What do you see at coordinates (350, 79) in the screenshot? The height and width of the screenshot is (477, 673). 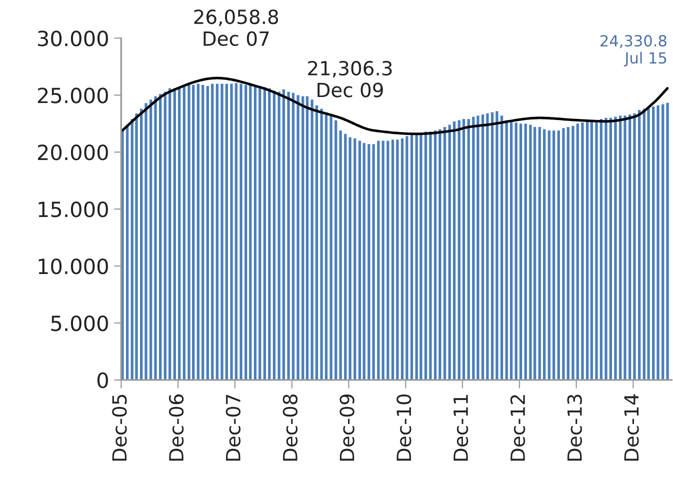 I see `annotation: 21,306.3 Dec 09` at bounding box center [350, 79].